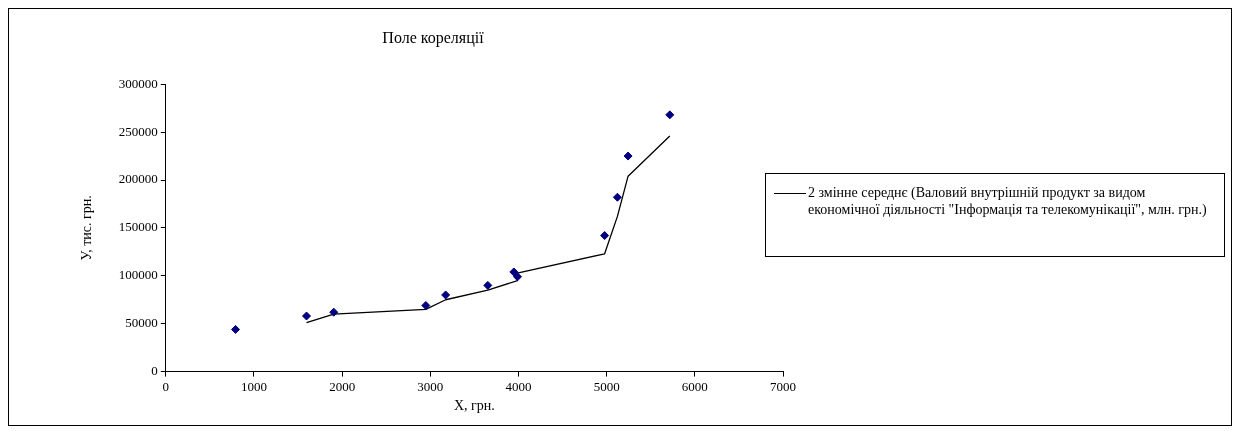  I want to click on x-tick-label: 5000, so click(606, 386).